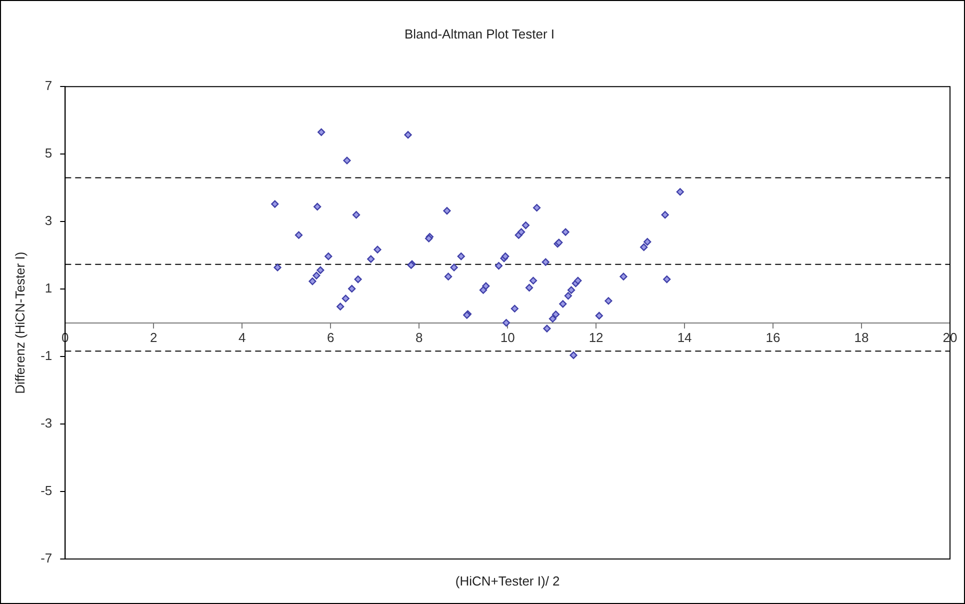 The width and height of the screenshot is (965, 604). I want to click on x-tick-label: 2, so click(154, 338).